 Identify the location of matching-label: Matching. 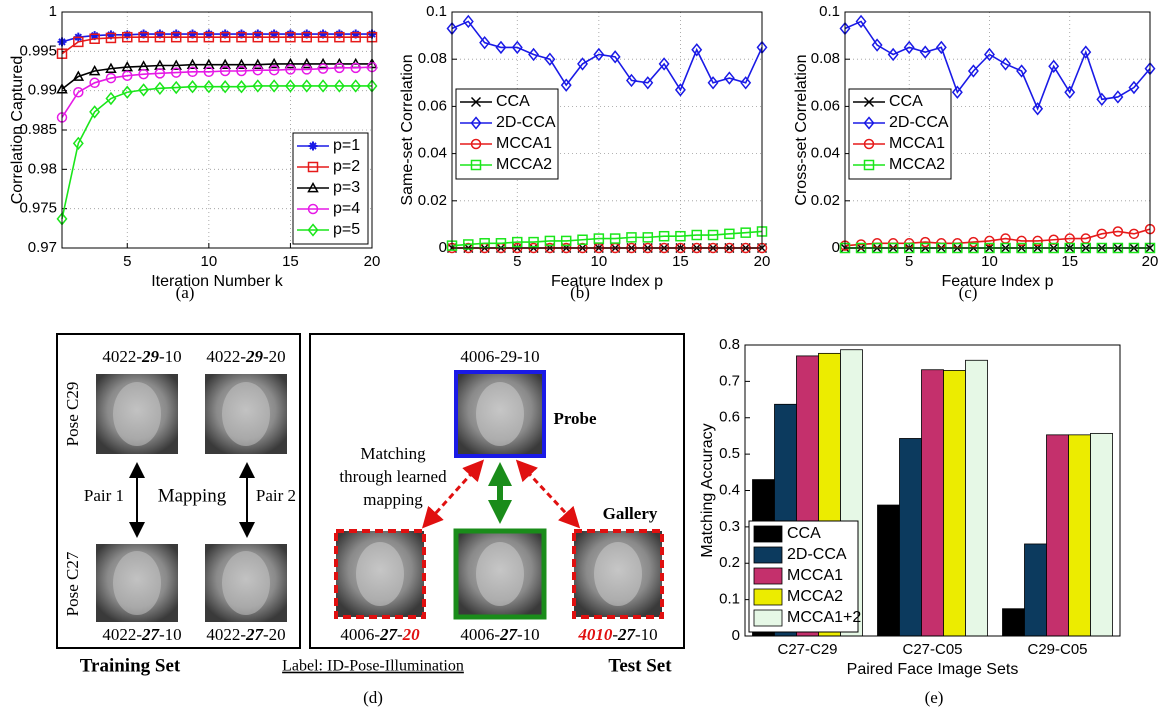
(393, 453).